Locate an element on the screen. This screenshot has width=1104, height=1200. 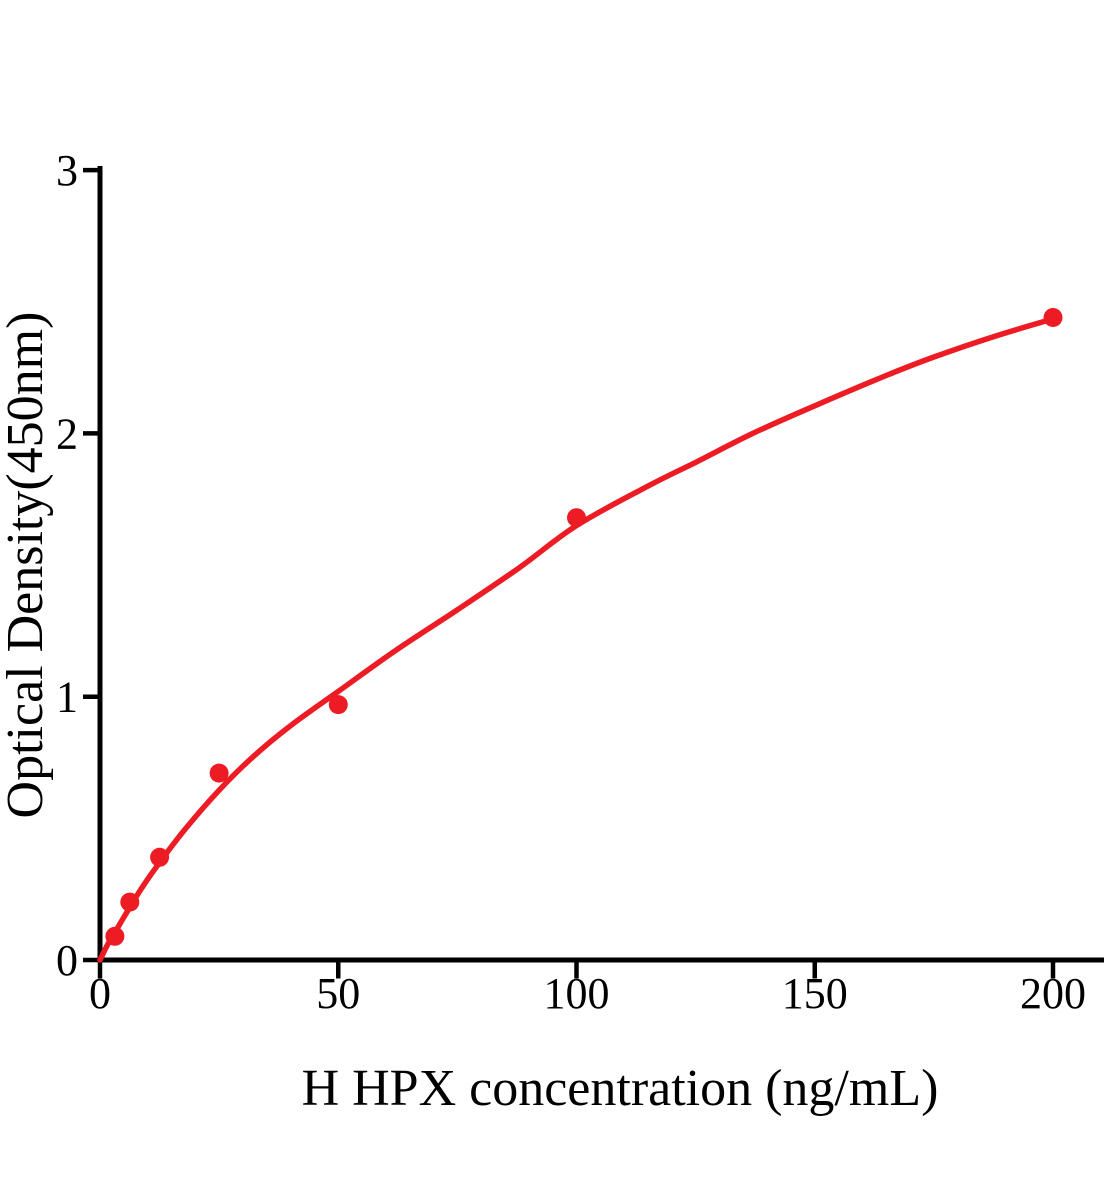
x-tick-label: 100 is located at coordinates (577, 993).